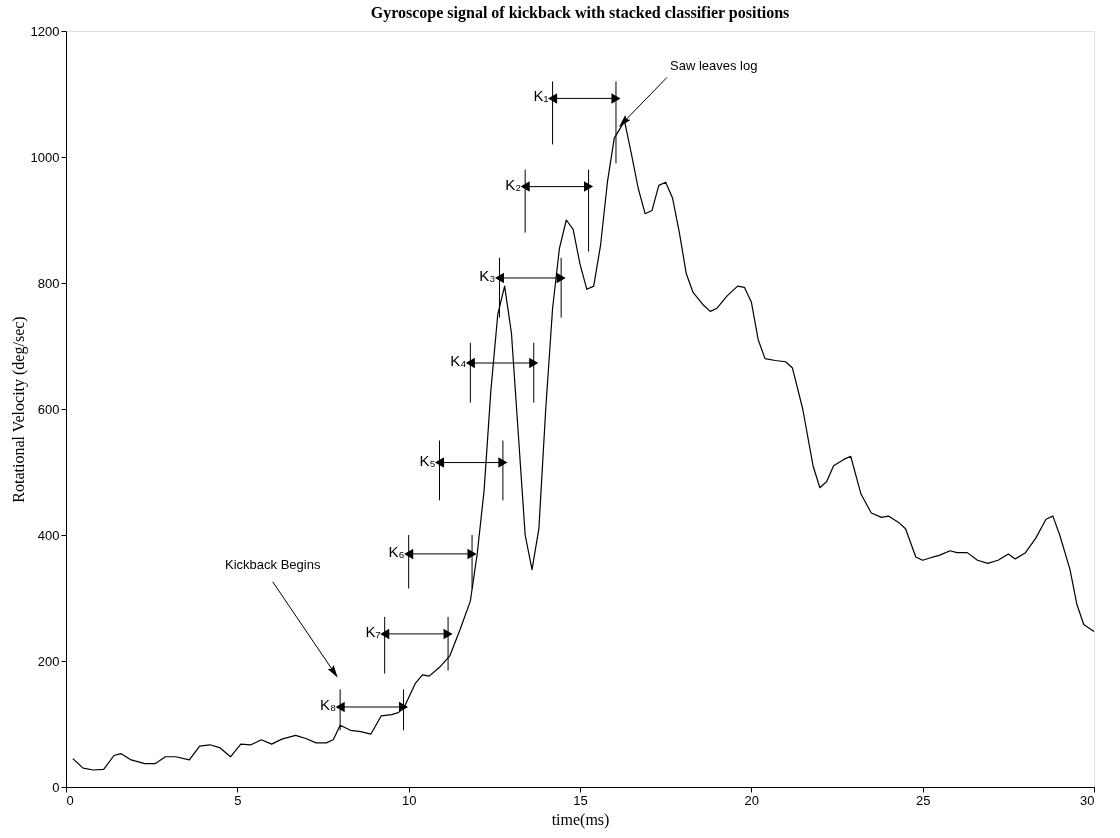 The image size is (1120, 838). Describe the element at coordinates (328, 704) in the screenshot. I see `series-label: K₈` at that location.